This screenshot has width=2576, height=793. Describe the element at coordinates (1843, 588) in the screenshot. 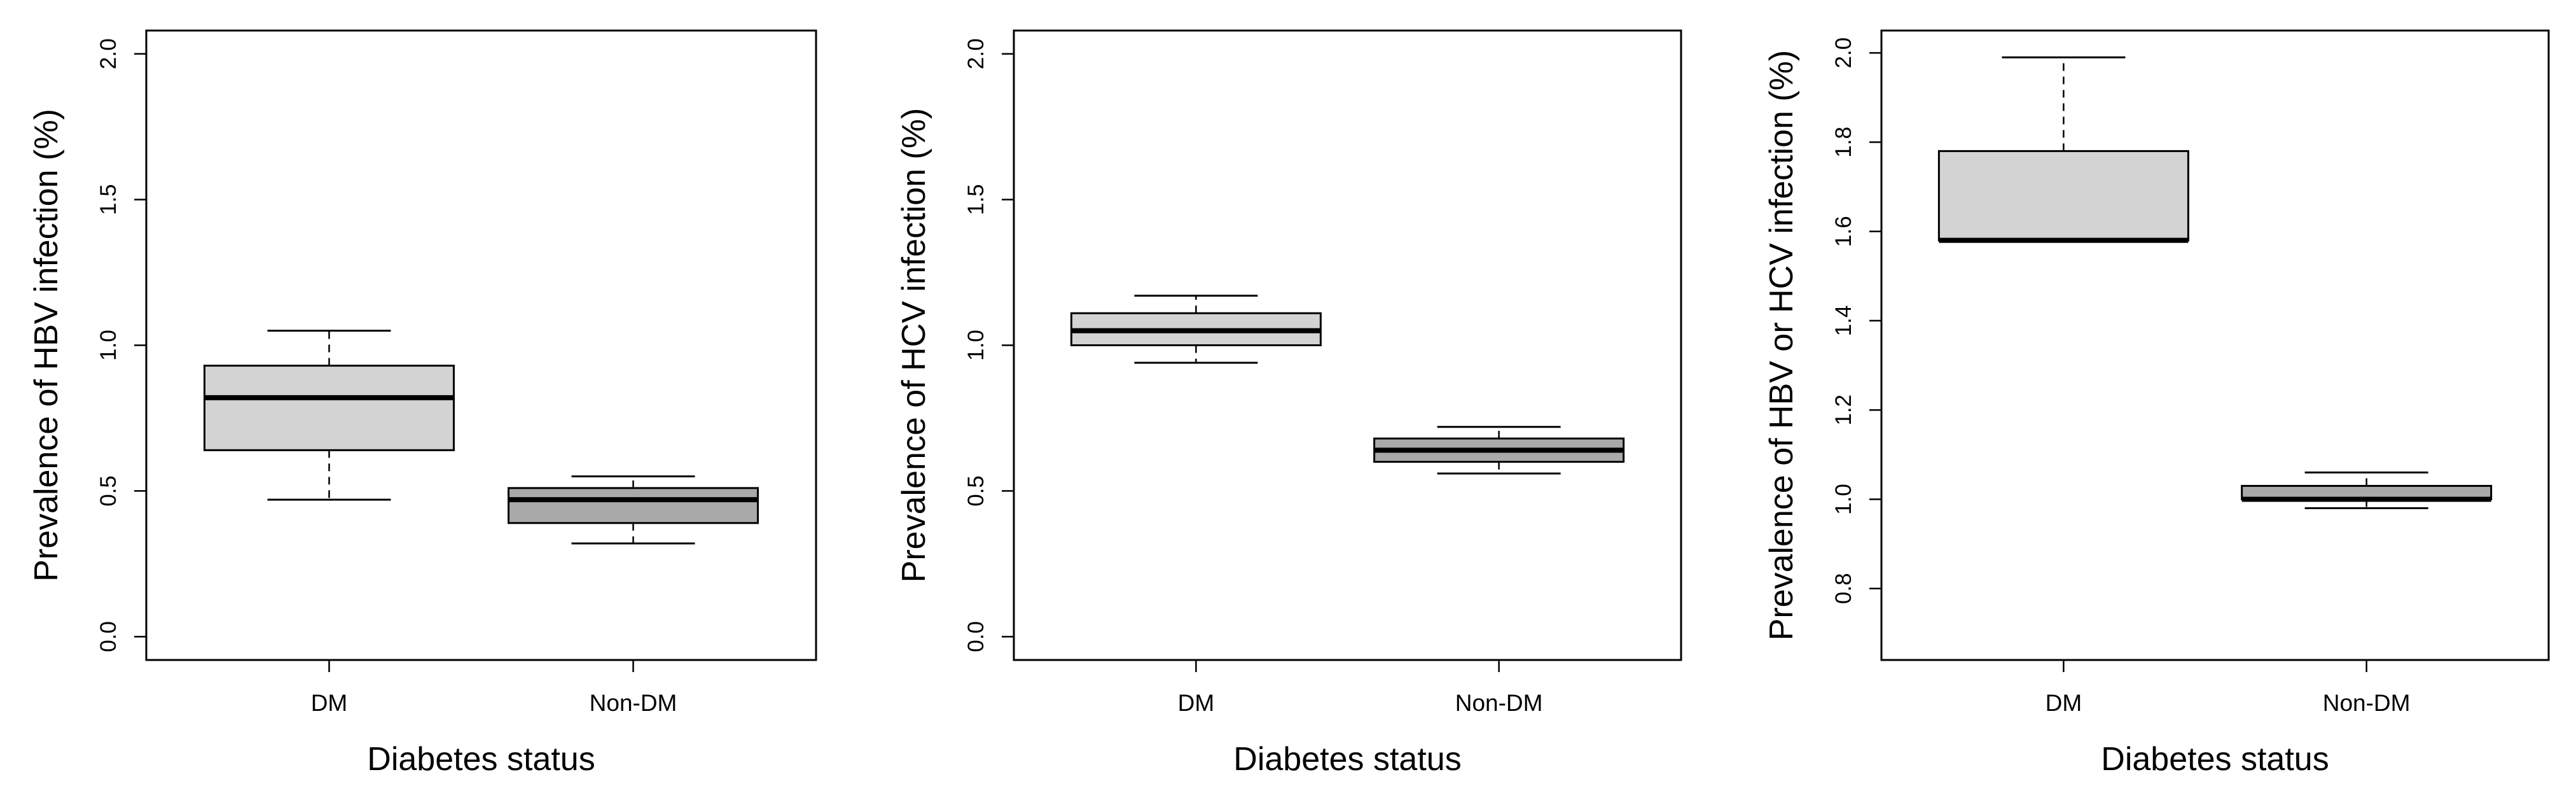

I see `y-tick-label: 0.8` at that location.